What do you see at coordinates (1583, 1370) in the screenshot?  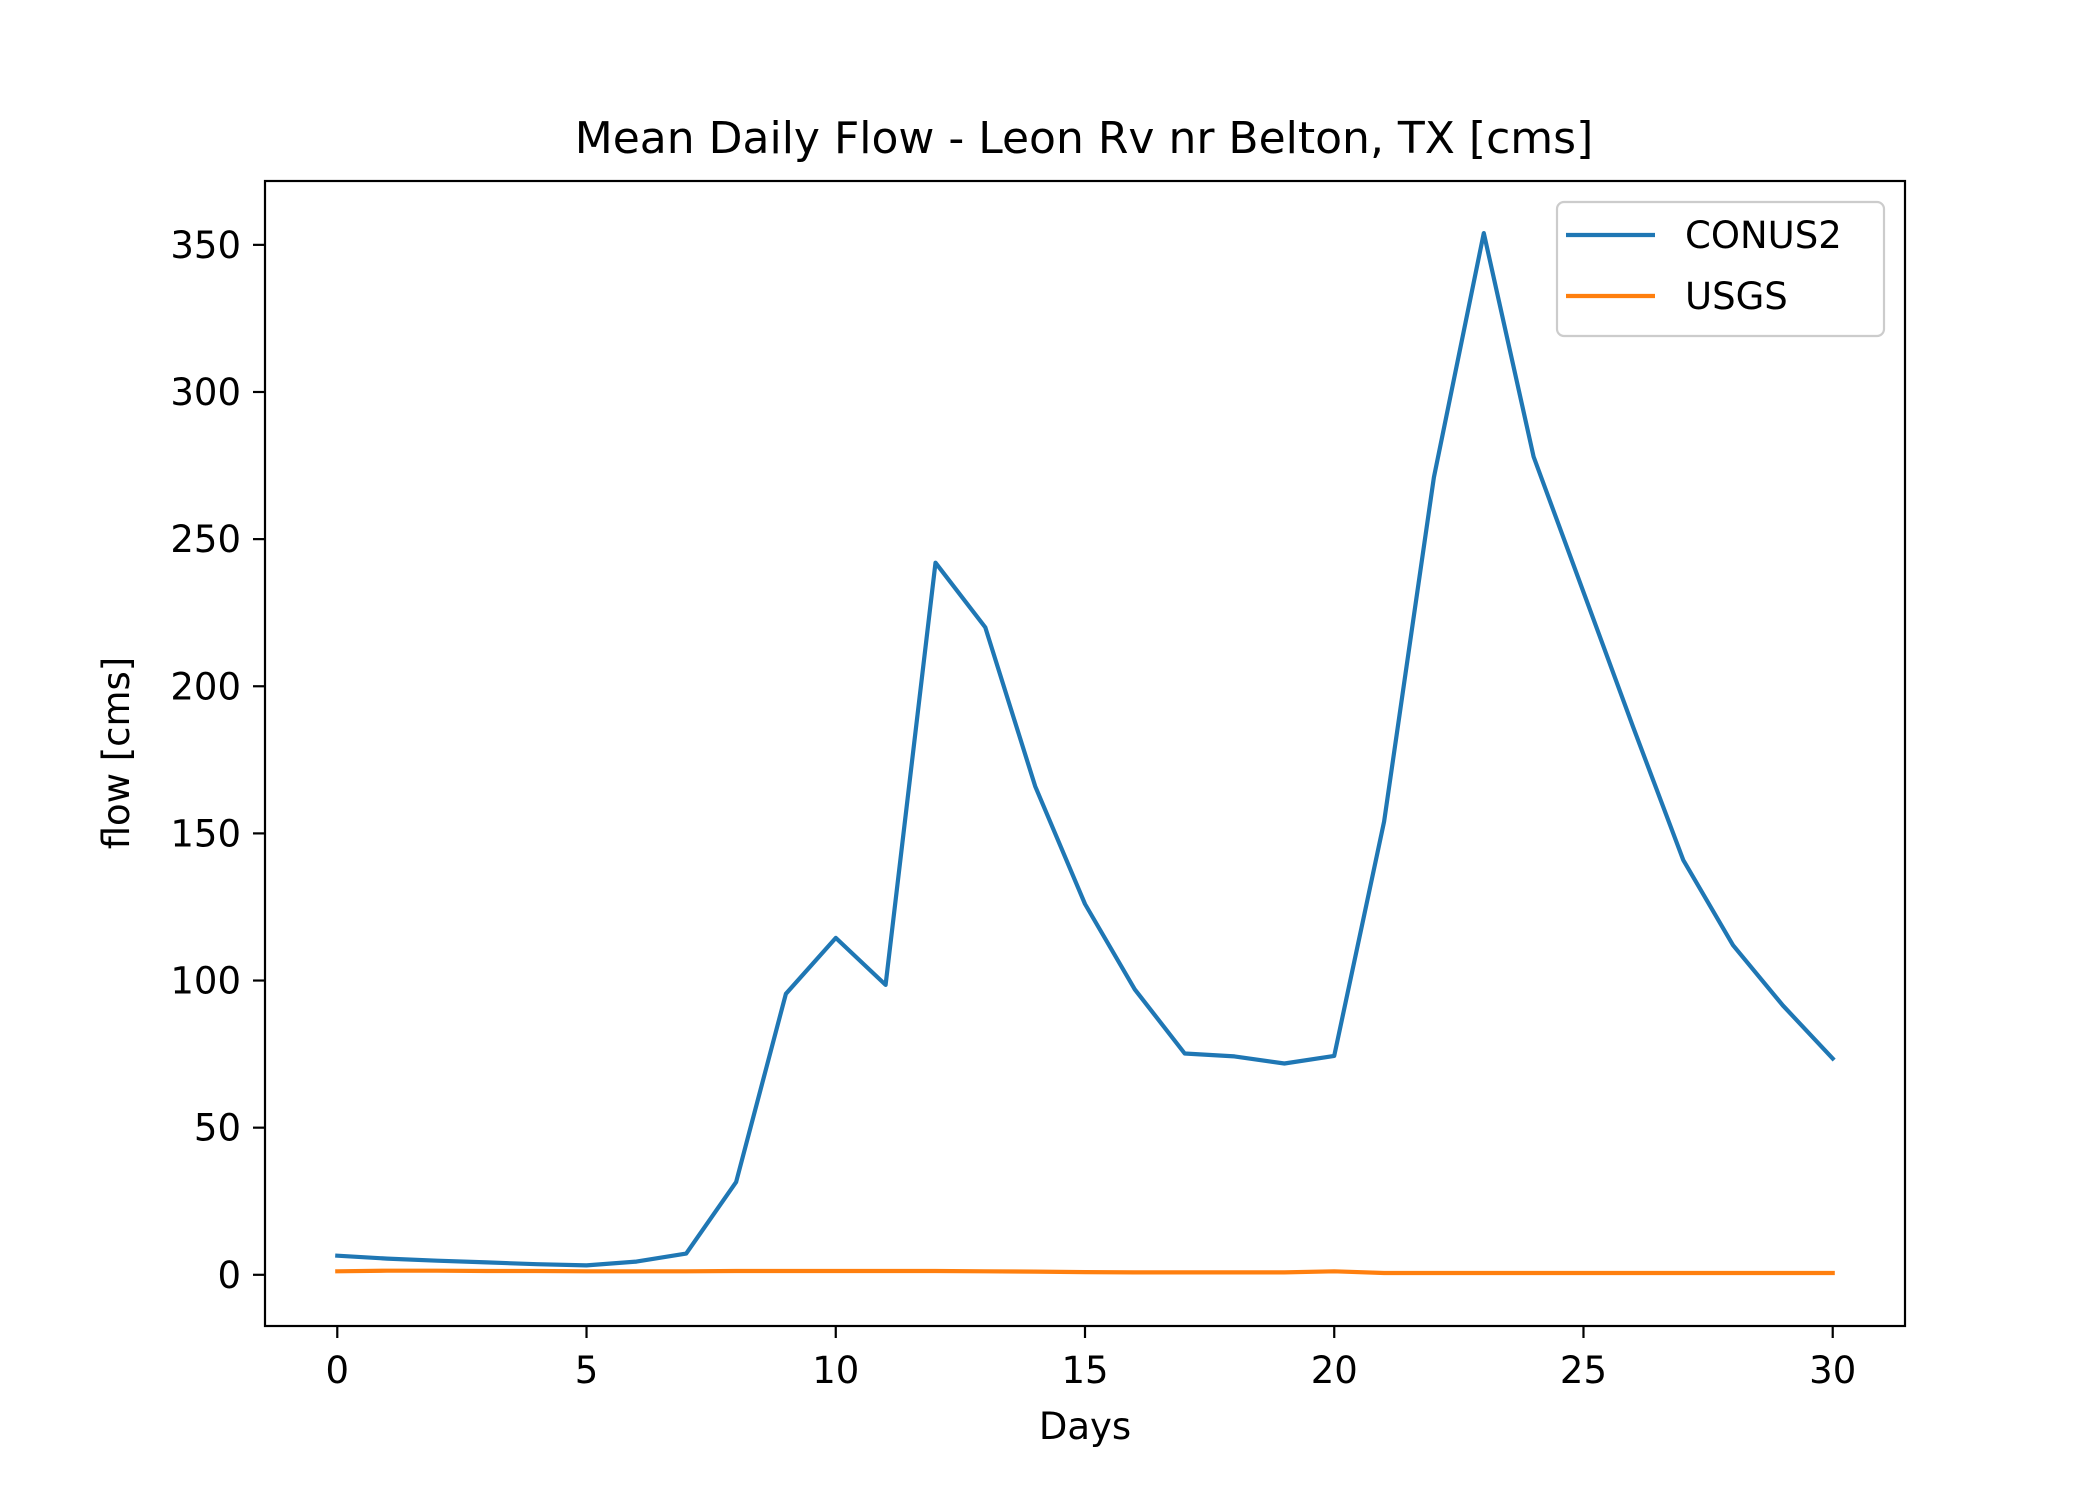 I see `x-tick-label: 25` at bounding box center [1583, 1370].